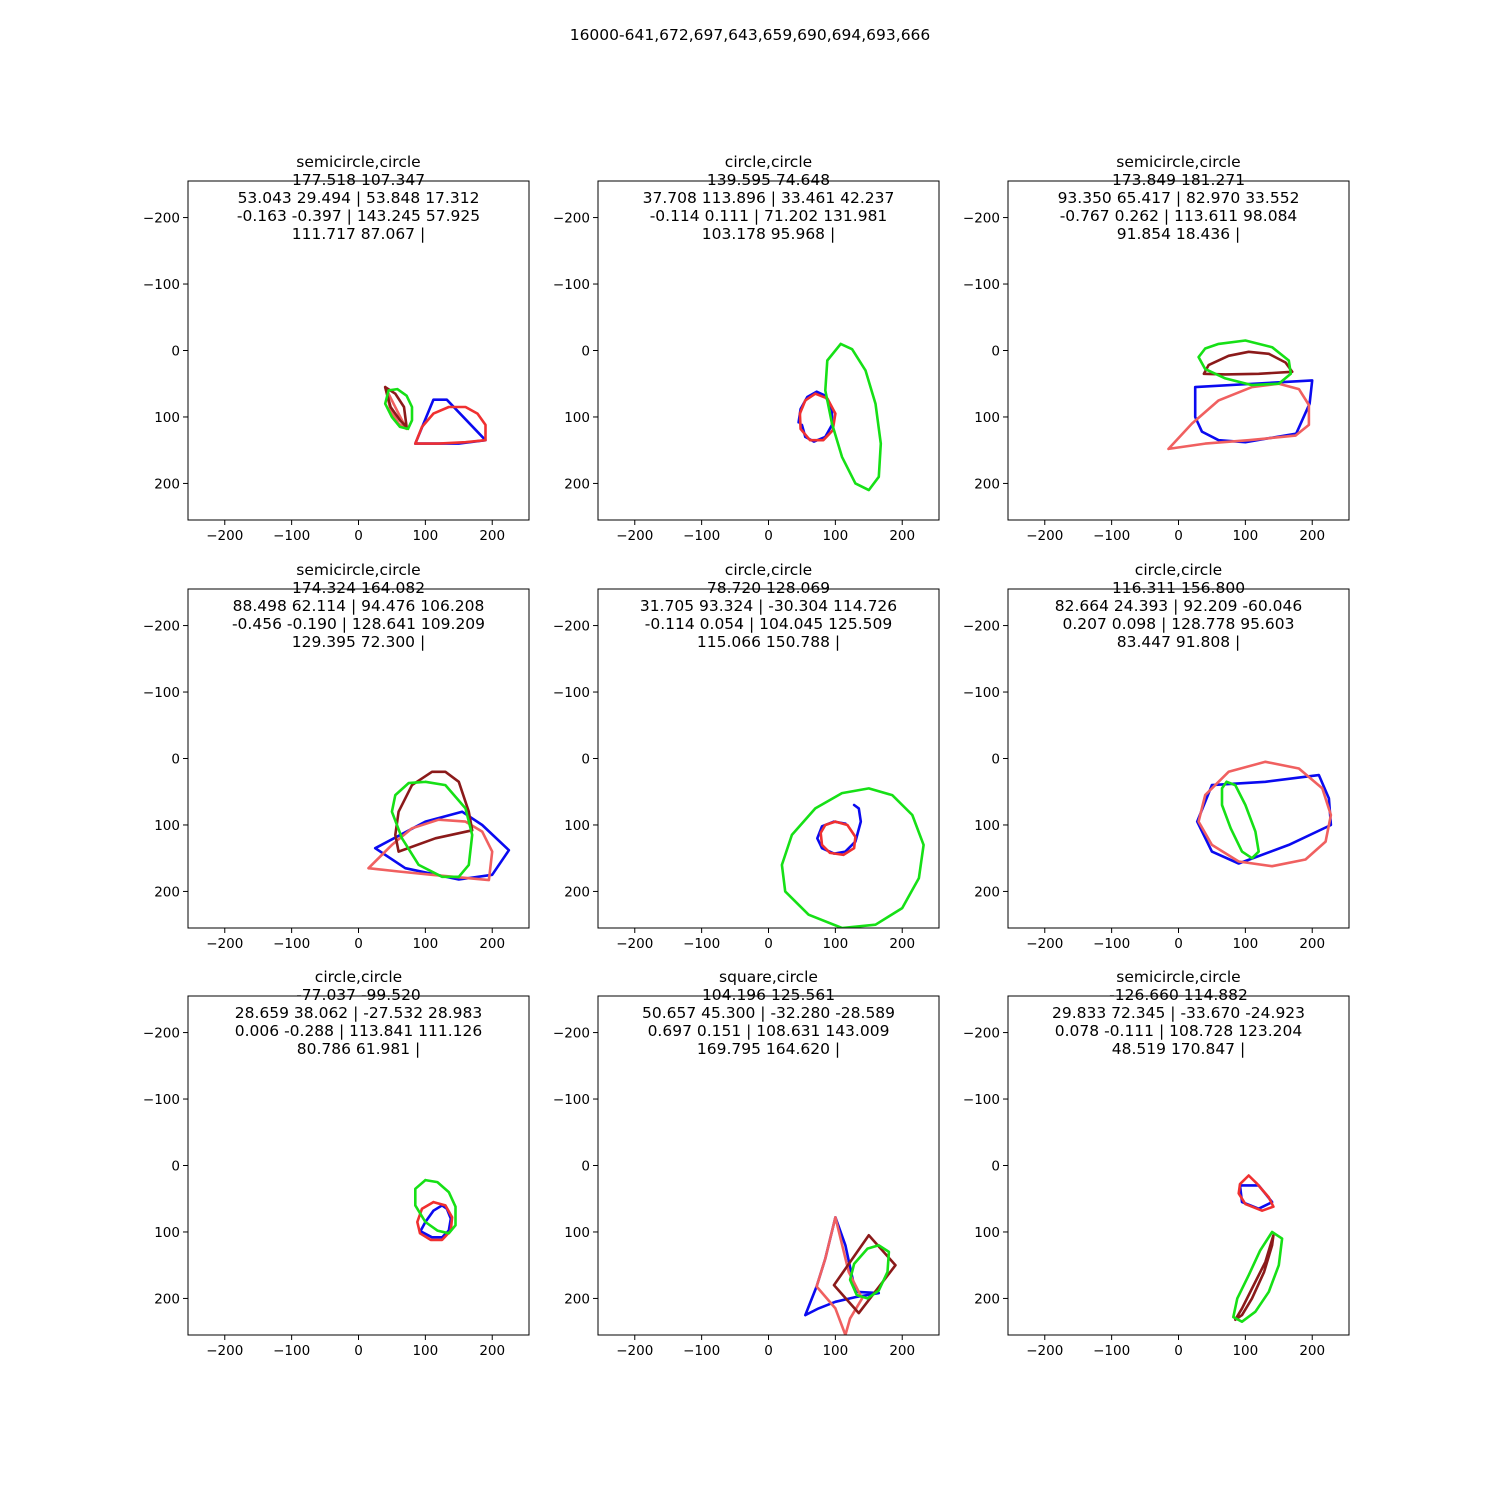 The height and width of the screenshot is (1500, 1500). I want to click on subplot-title-line: -0.767 0.262 | 113.611 98.084, so click(1179, 216).